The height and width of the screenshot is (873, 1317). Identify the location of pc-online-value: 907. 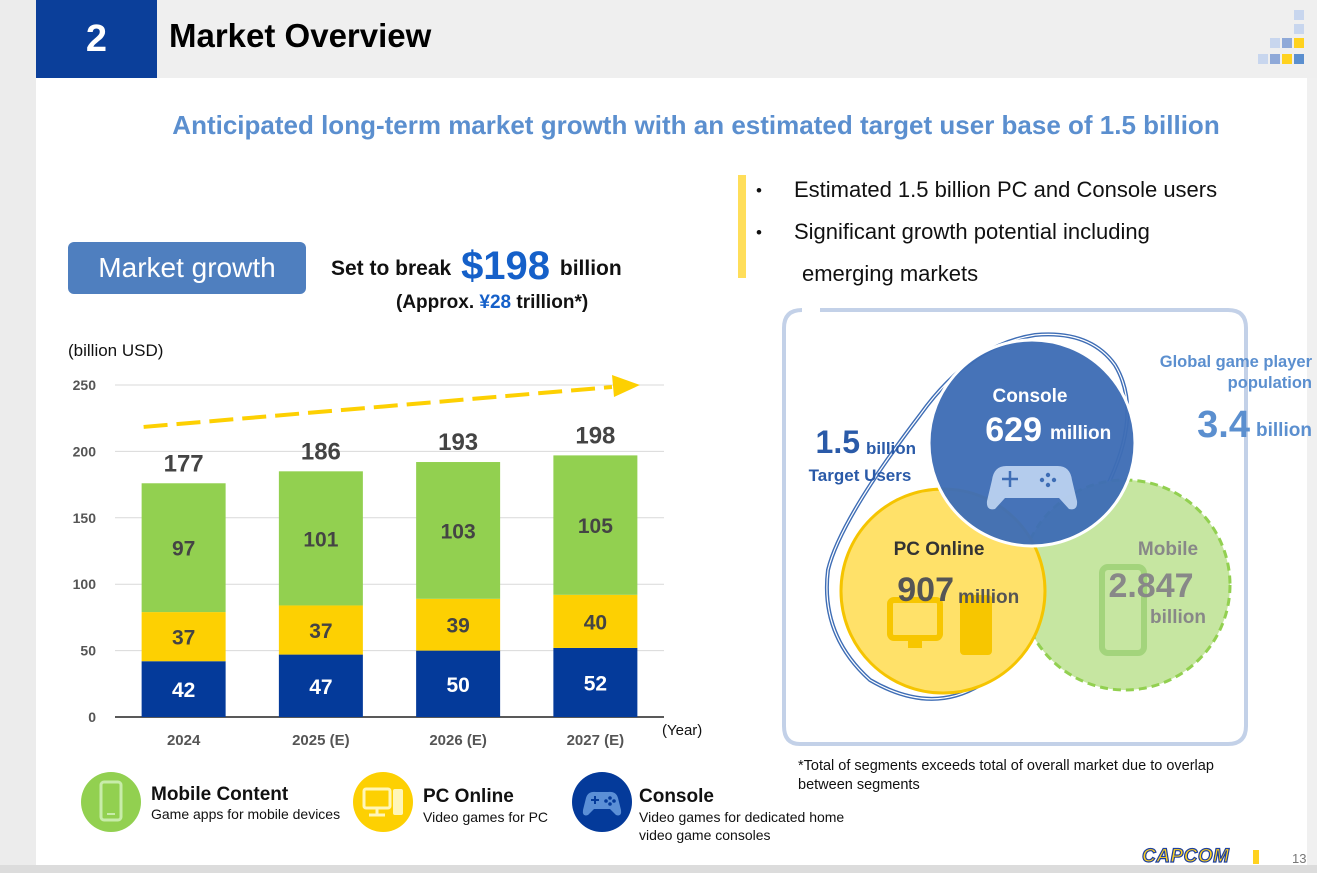
(925, 590).